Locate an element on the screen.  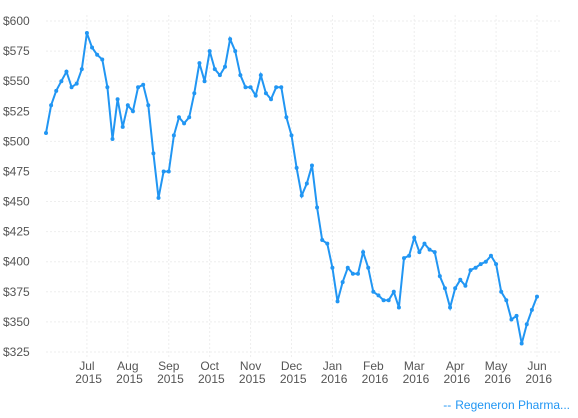
y-tick-label: $400 is located at coordinates (16, 262).